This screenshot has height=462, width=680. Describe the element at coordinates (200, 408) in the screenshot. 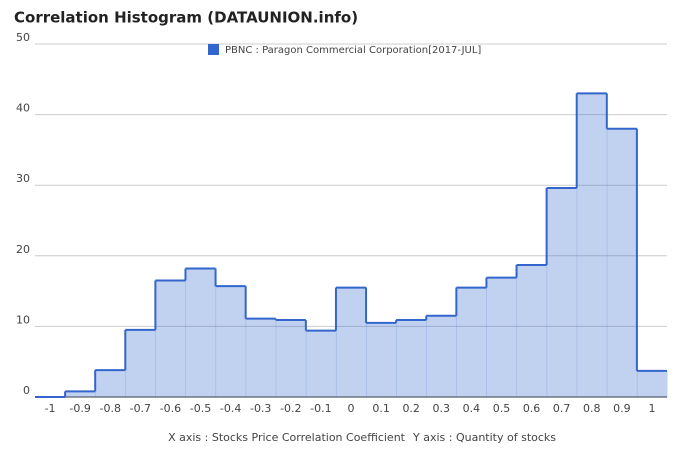

I see `x-tick-label: -0.5` at that location.